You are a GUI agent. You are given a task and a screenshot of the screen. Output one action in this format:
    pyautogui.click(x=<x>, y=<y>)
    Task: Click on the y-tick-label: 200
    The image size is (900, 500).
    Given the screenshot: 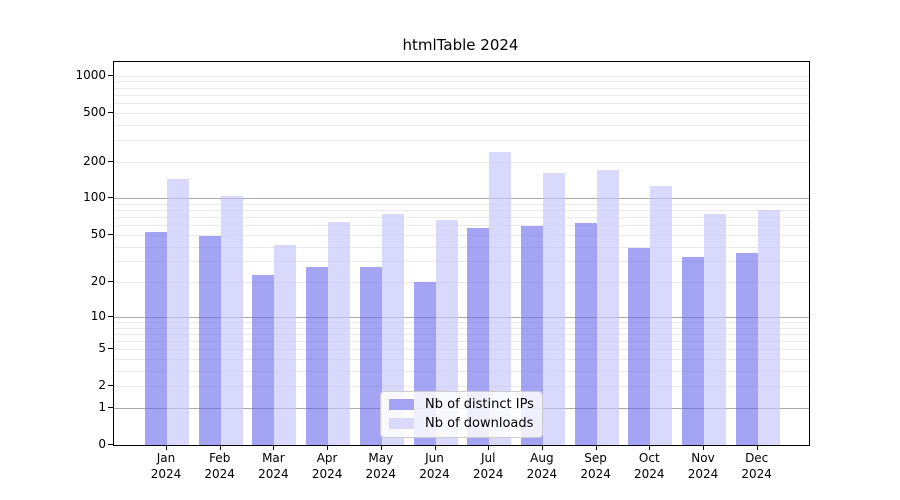 What is the action you would take?
    pyautogui.click(x=94, y=160)
    